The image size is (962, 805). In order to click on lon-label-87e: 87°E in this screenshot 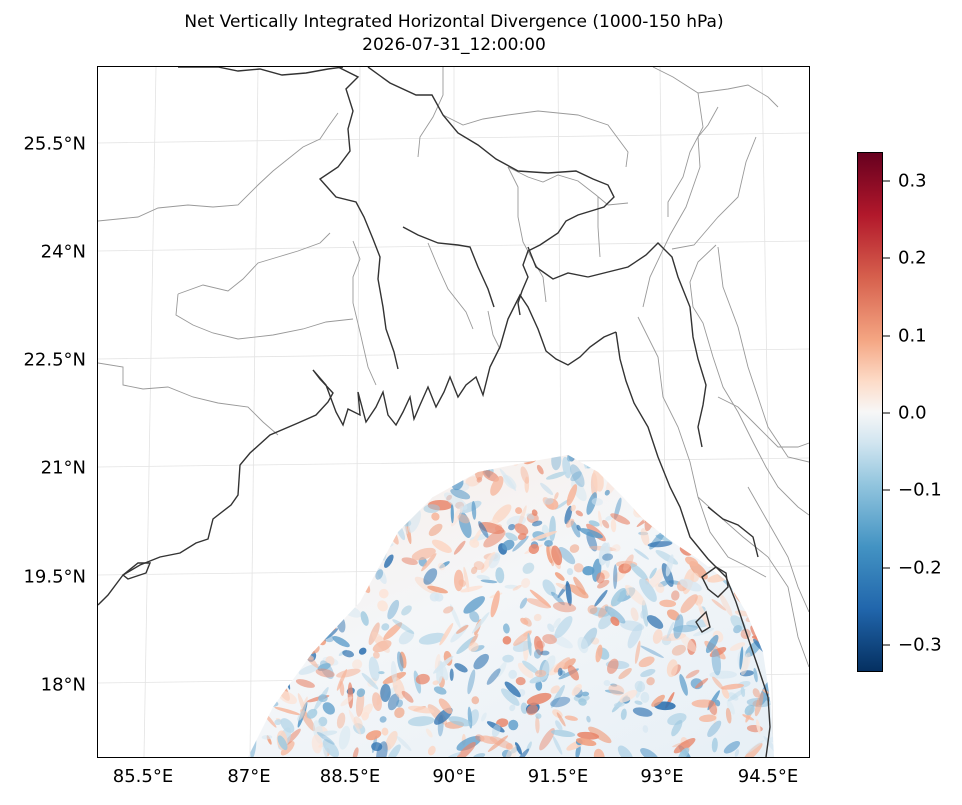, I will do `click(249, 776)`.